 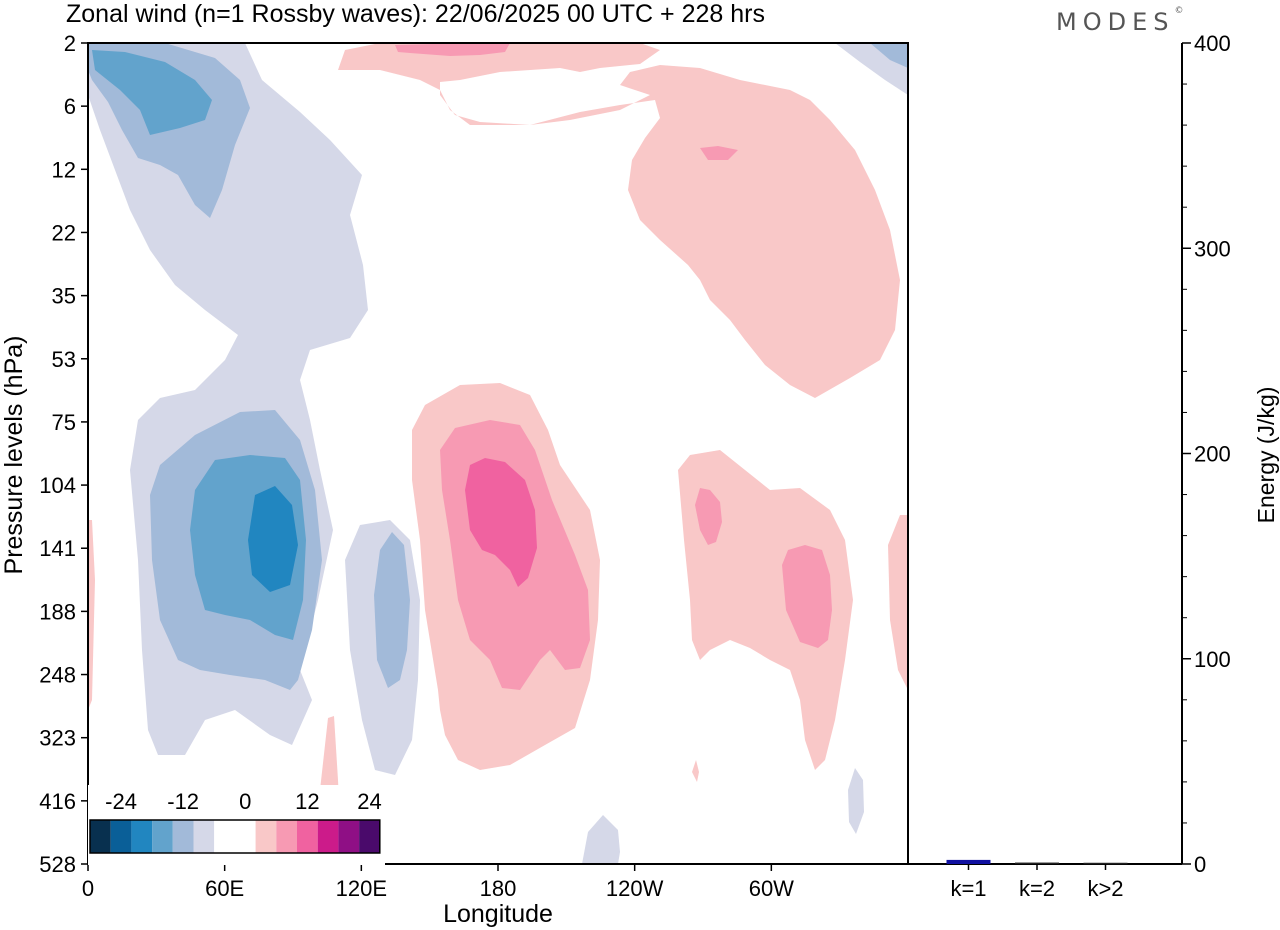 What do you see at coordinates (57, 801) in the screenshot?
I see `y-tick-label: 416` at bounding box center [57, 801].